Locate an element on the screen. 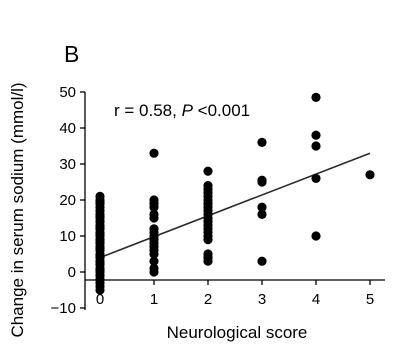 This screenshot has width=395, height=352. x-tick-label: 2 is located at coordinates (208, 299).